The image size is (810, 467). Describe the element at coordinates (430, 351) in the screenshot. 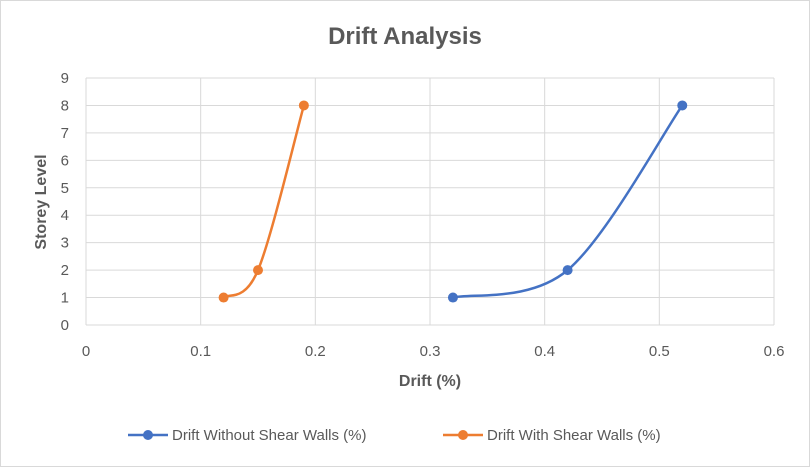

I see `x-tick-label: 0.3` at that location.